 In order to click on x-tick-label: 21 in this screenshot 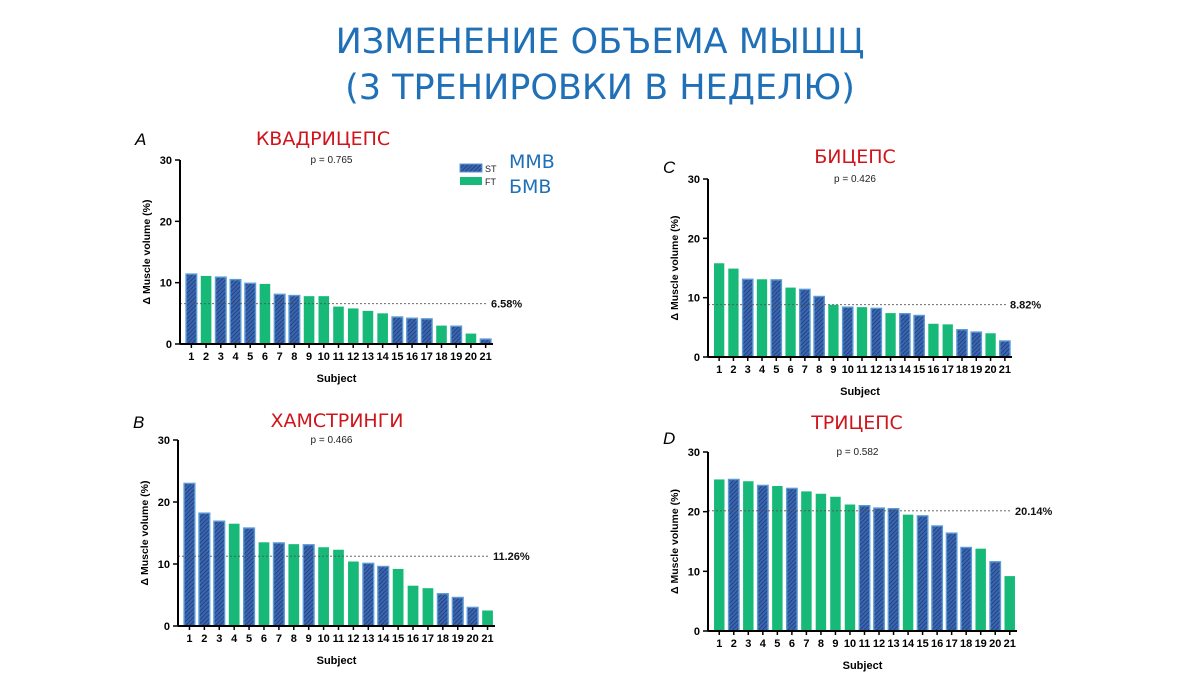, I will do `click(487, 639)`.